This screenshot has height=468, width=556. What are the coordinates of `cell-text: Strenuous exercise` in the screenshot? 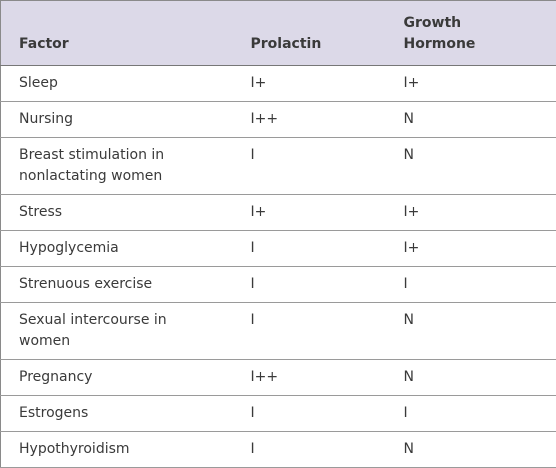 It's located at (86, 284).